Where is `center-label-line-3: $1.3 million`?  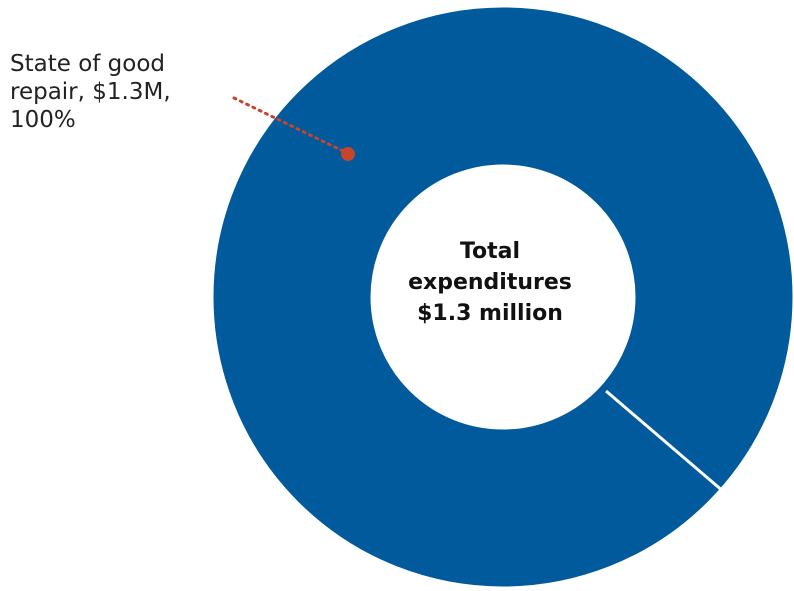 center-label-line-3: $1.3 million is located at coordinates (490, 313).